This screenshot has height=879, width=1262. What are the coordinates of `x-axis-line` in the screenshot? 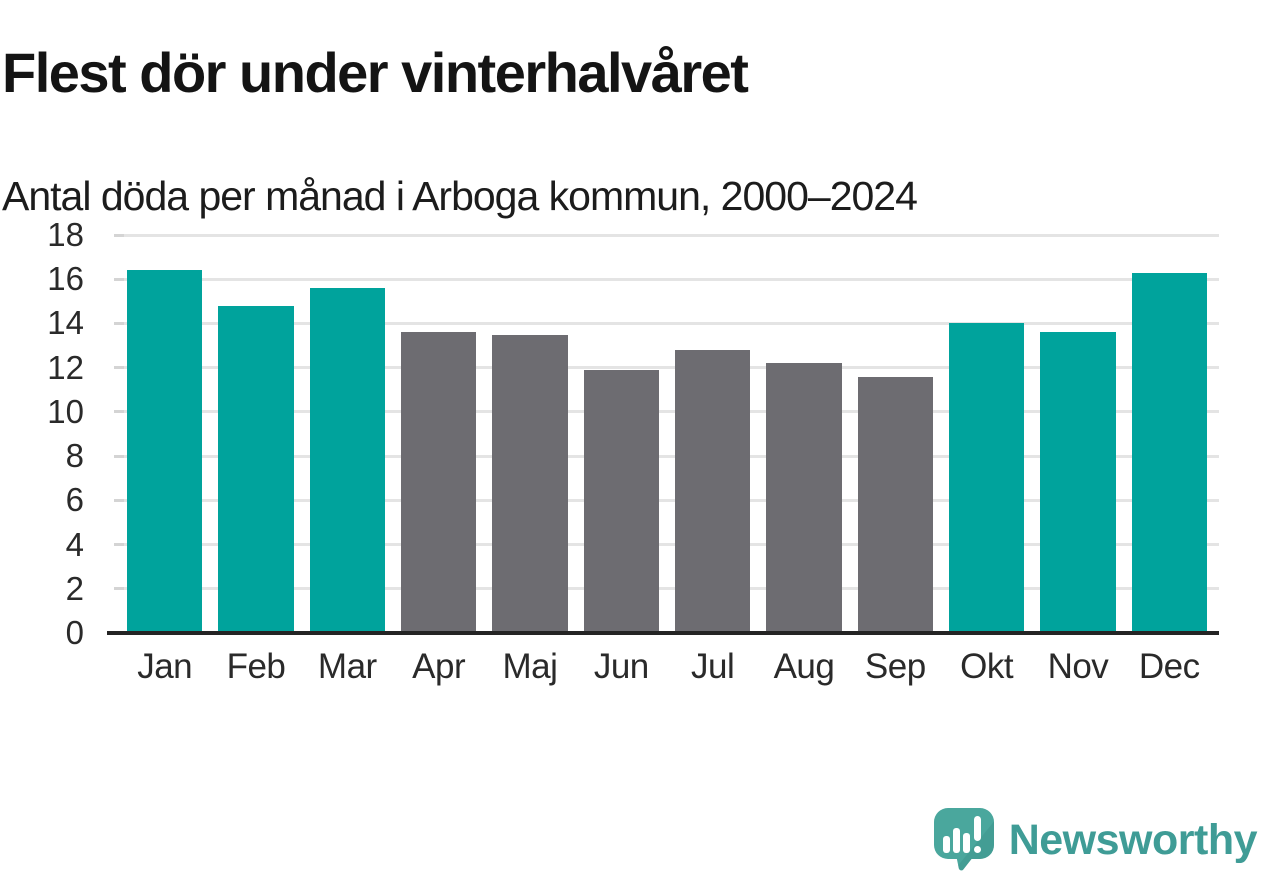 It's located at (663, 633).